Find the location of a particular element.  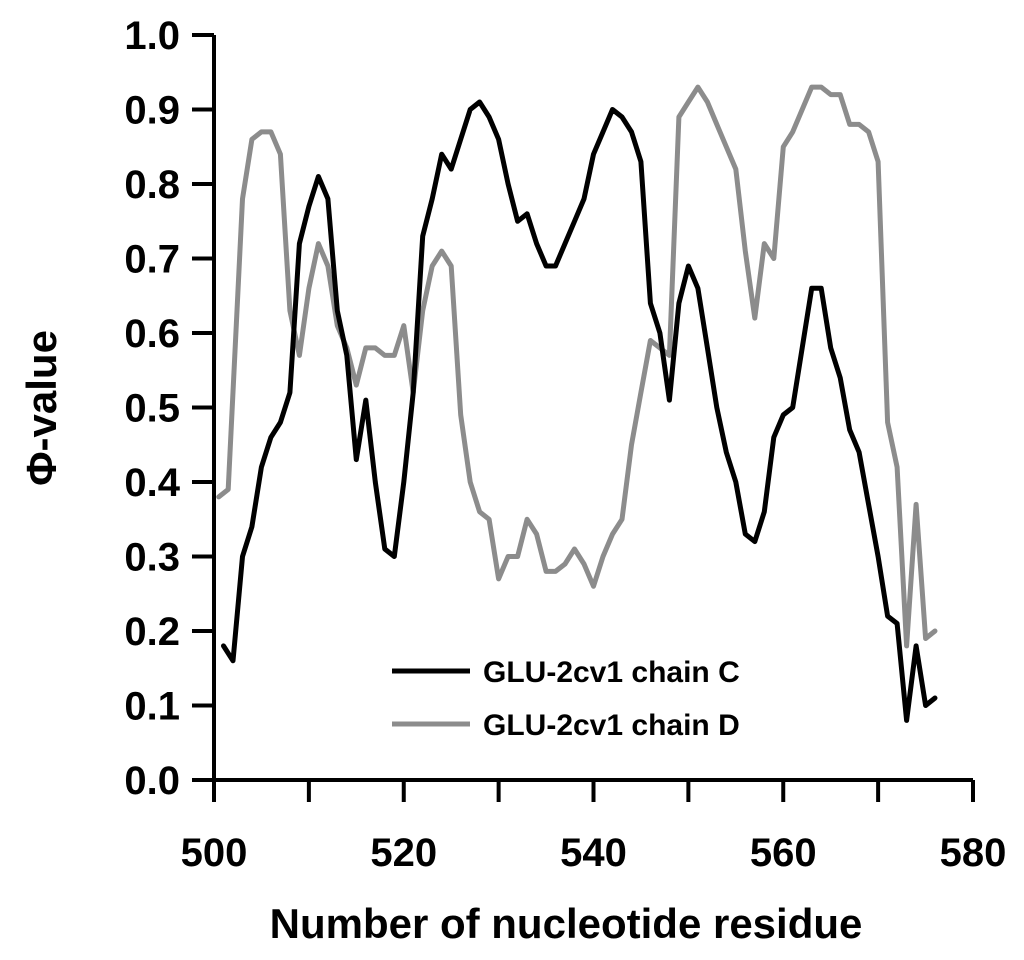

y-tick-label: 0.9 is located at coordinates (152, 111).